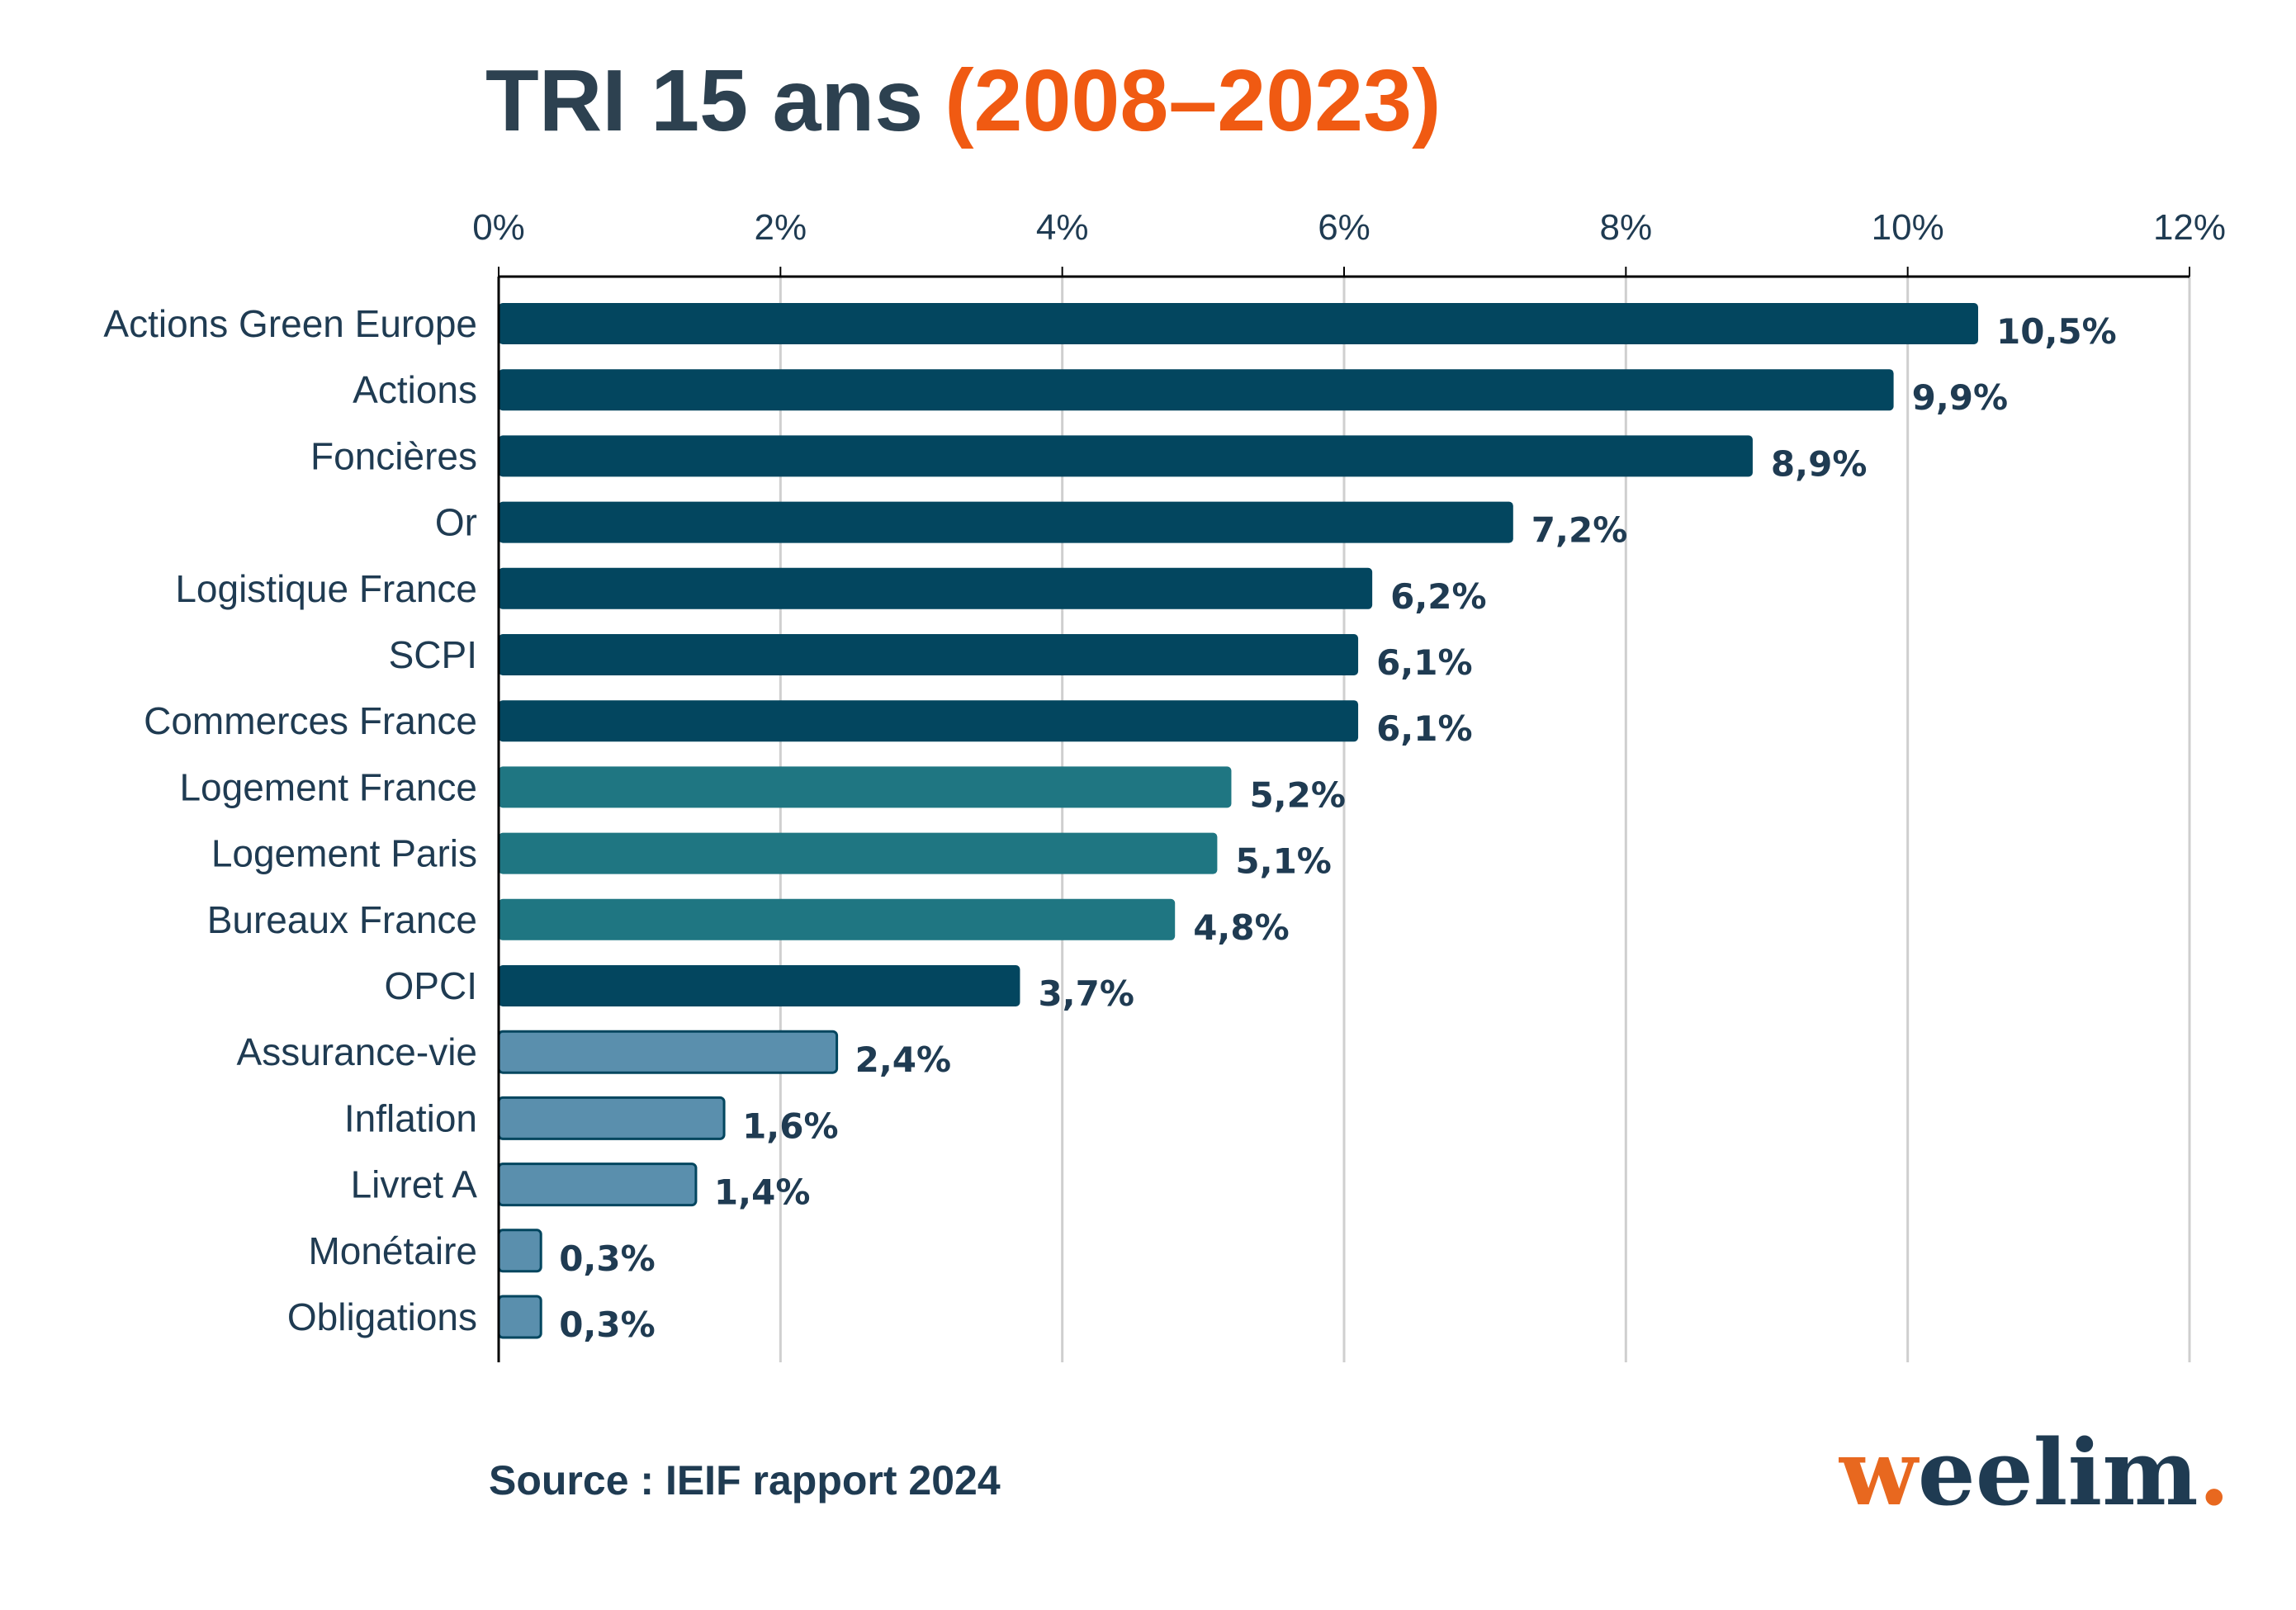 The image size is (2296, 1610). I want to click on value-label: 1,6%, so click(790, 1126).